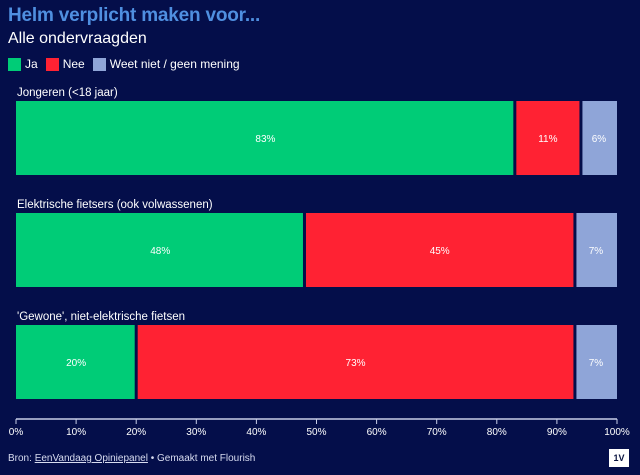 The width and height of the screenshot is (640, 475). Describe the element at coordinates (617, 432) in the screenshot. I see `x-tick-label: 100%` at that location.